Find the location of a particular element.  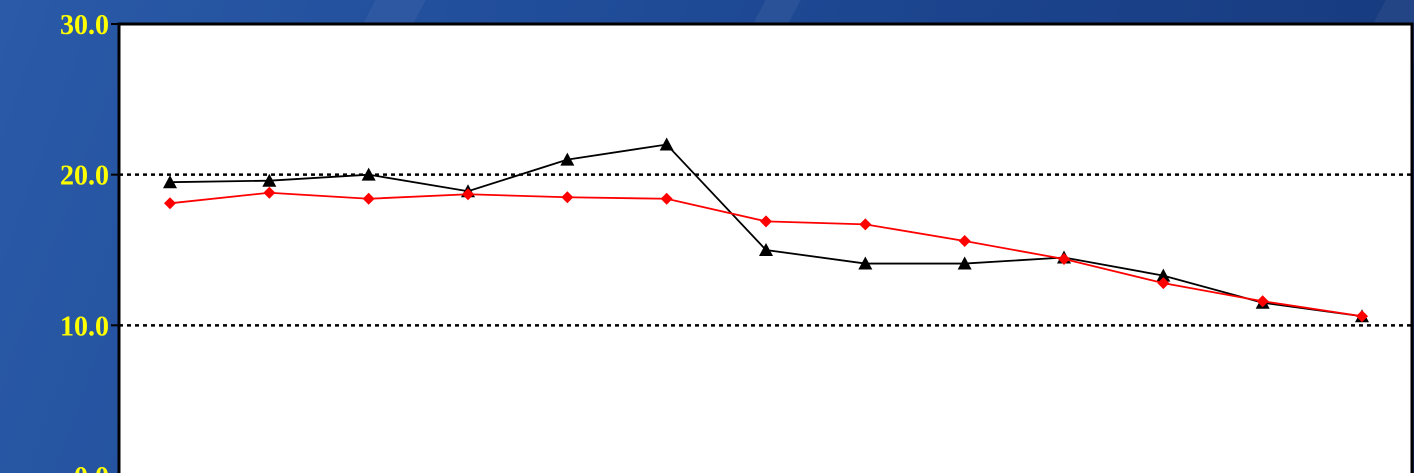

y-tick-label: 20.0 is located at coordinates (84, 176).